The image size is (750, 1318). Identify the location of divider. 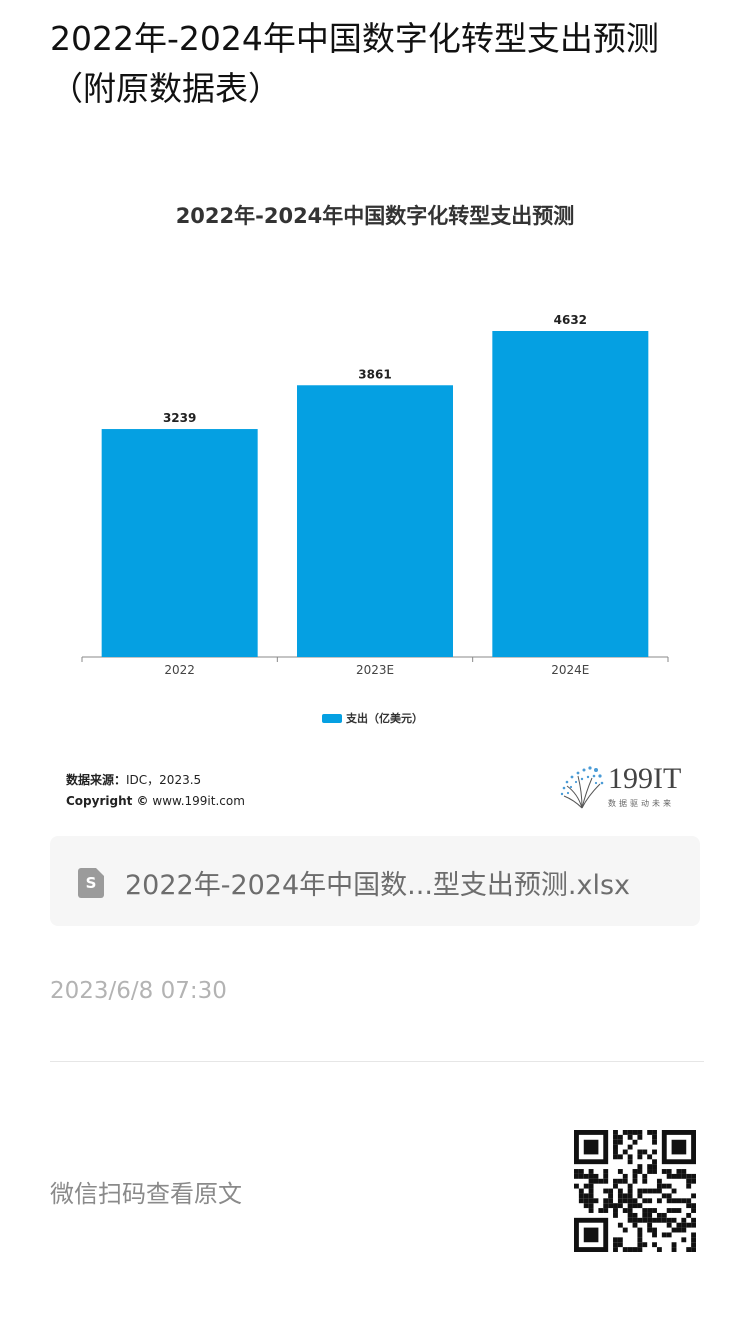
(377, 1061).